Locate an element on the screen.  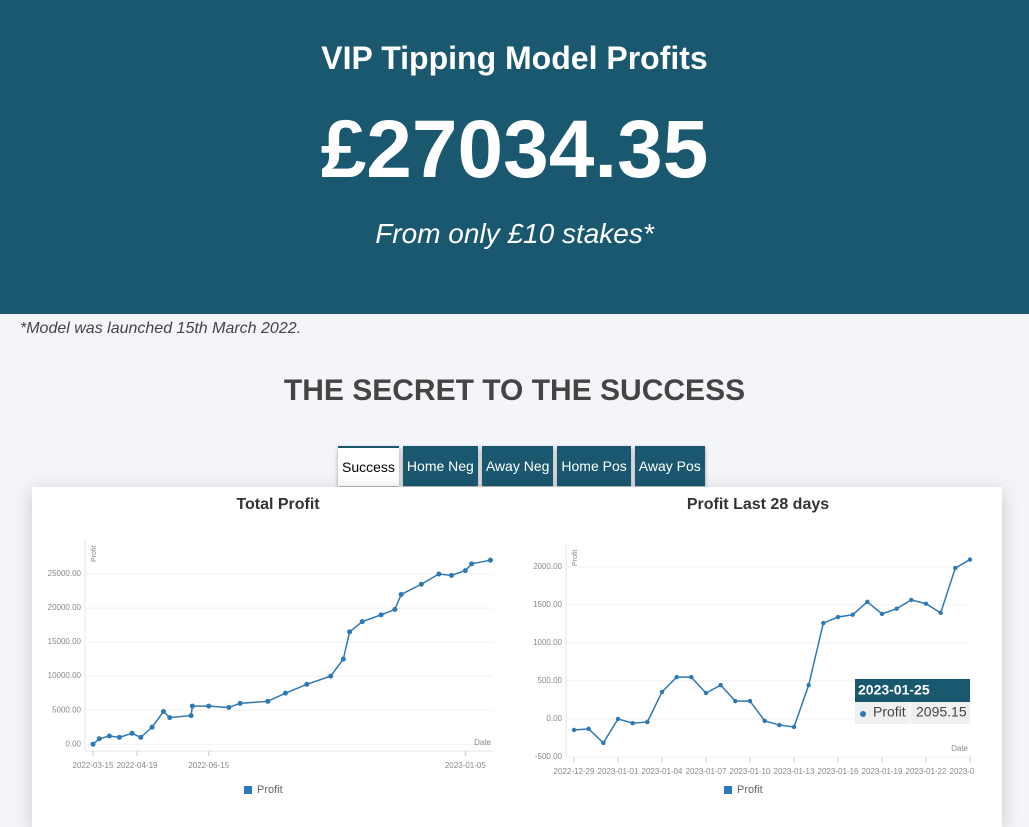
x-tick-label: 2023-01-16 is located at coordinates (838, 771).